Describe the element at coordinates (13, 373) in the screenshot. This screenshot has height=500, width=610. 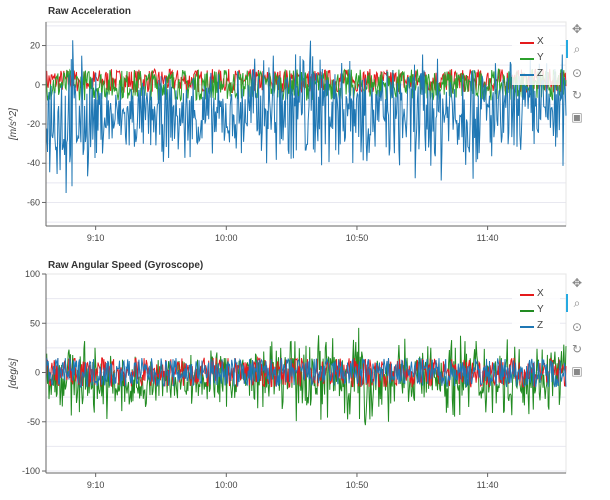
I see `y-axis-label: [deg/s]` at that location.